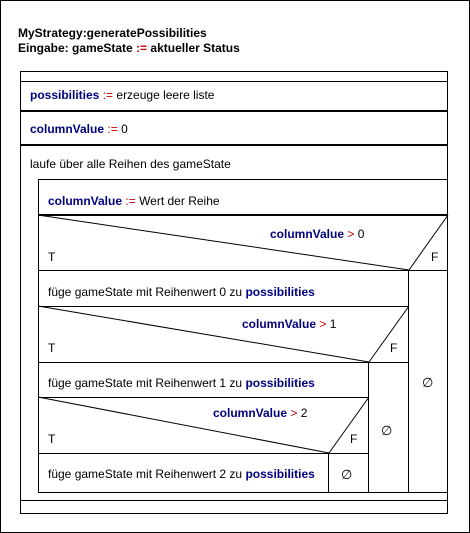 This screenshot has width=470, height=533. I want to click on statement-columnvalue-row, so click(243, 197).